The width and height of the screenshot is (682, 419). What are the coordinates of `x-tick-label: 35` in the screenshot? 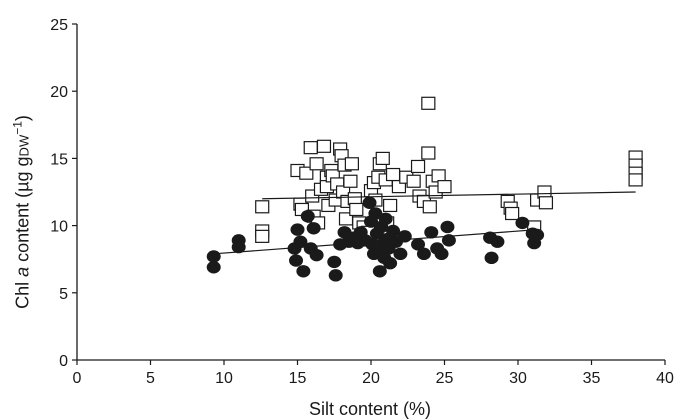 It's located at (592, 378).